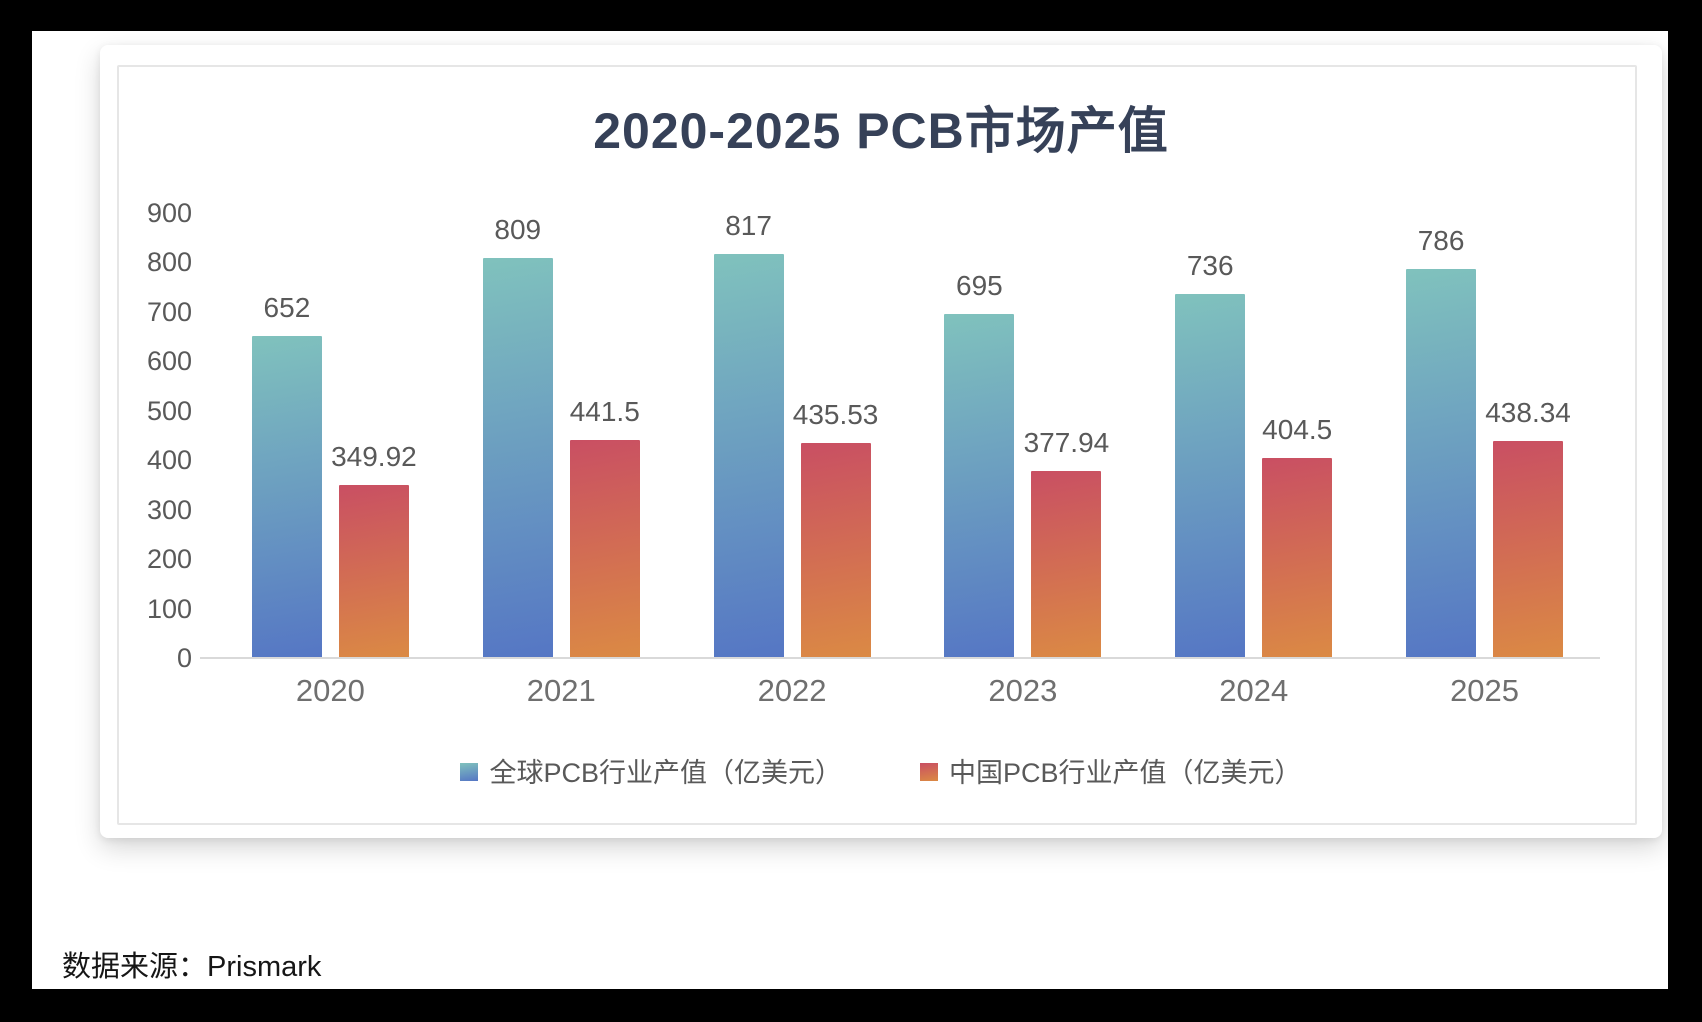 The image size is (1702, 1022). Describe the element at coordinates (881, 770) in the screenshot. I see `chart-legend: 全球PCB行业产值（亿美元） 中国PCB行业产值（亿美元）` at that location.